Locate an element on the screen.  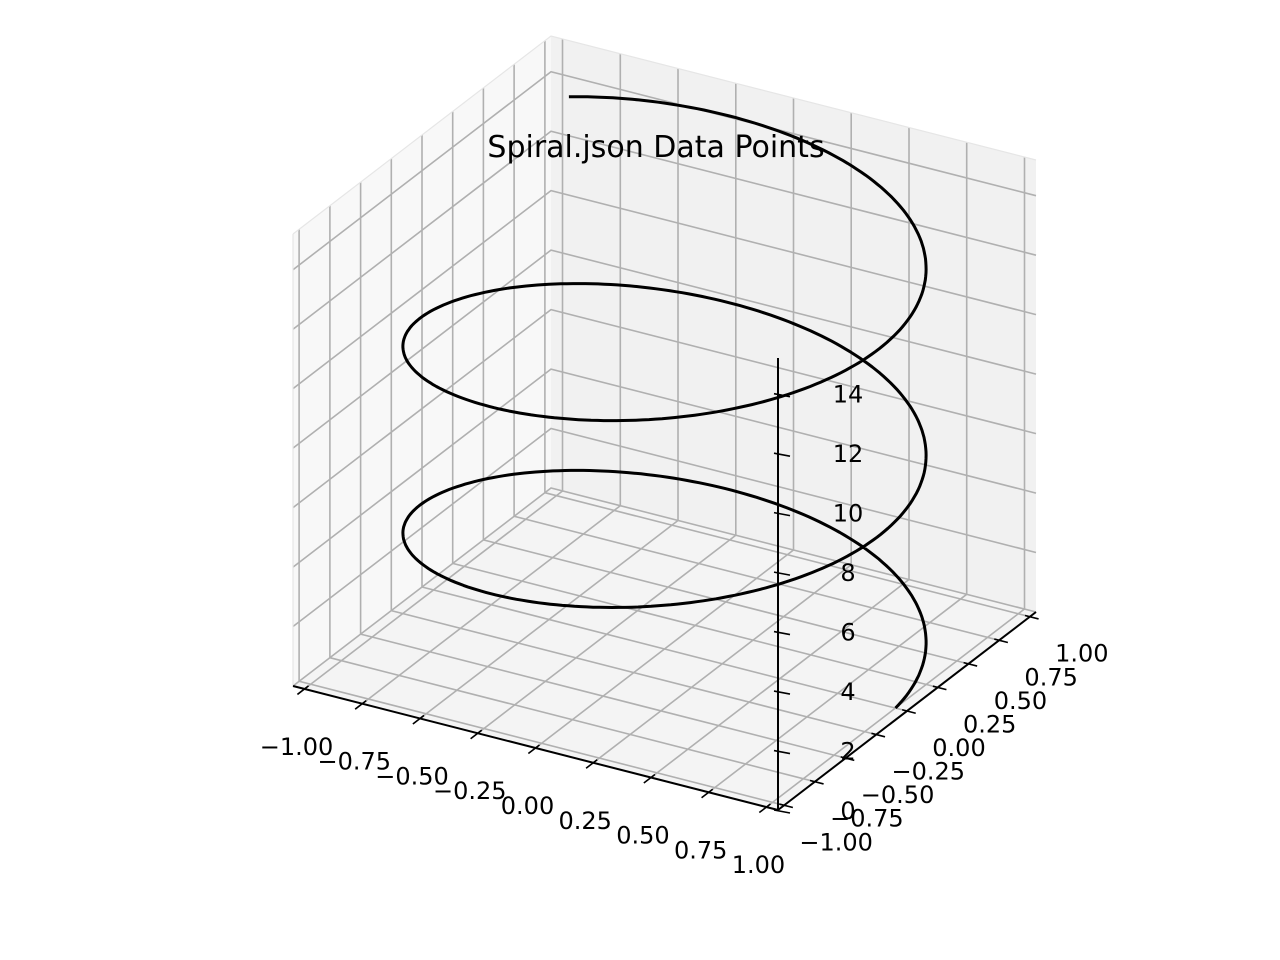
x-tick-label: 0.00 is located at coordinates (527, 806).